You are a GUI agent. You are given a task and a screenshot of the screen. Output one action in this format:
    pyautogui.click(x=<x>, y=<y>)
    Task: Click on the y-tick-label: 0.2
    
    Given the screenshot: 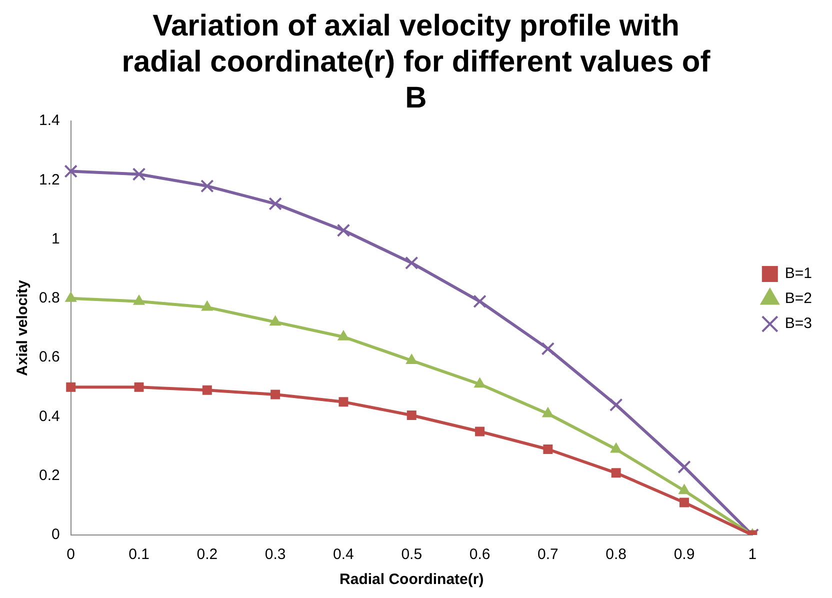 What is the action you would take?
    pyautogui.click(x=49, y=475)
    